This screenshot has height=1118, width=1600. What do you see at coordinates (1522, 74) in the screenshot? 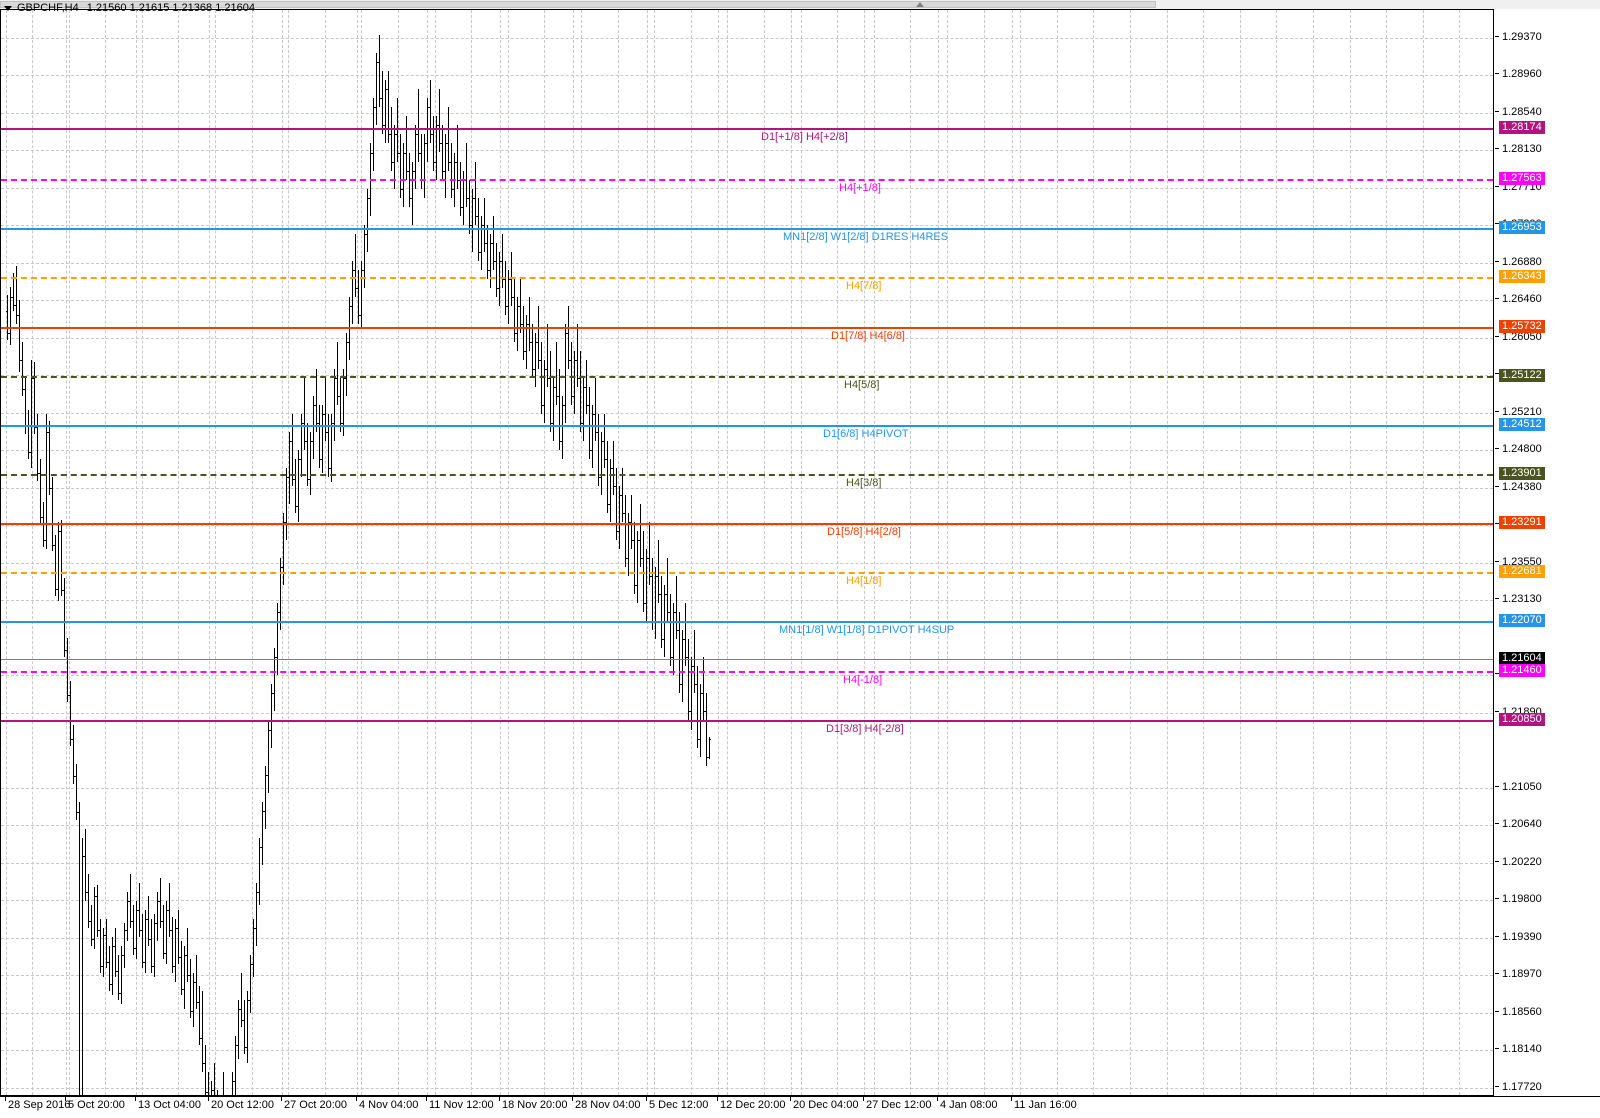
I see `price-tick-label: 1.28960` at bounding box center [1522, 74].